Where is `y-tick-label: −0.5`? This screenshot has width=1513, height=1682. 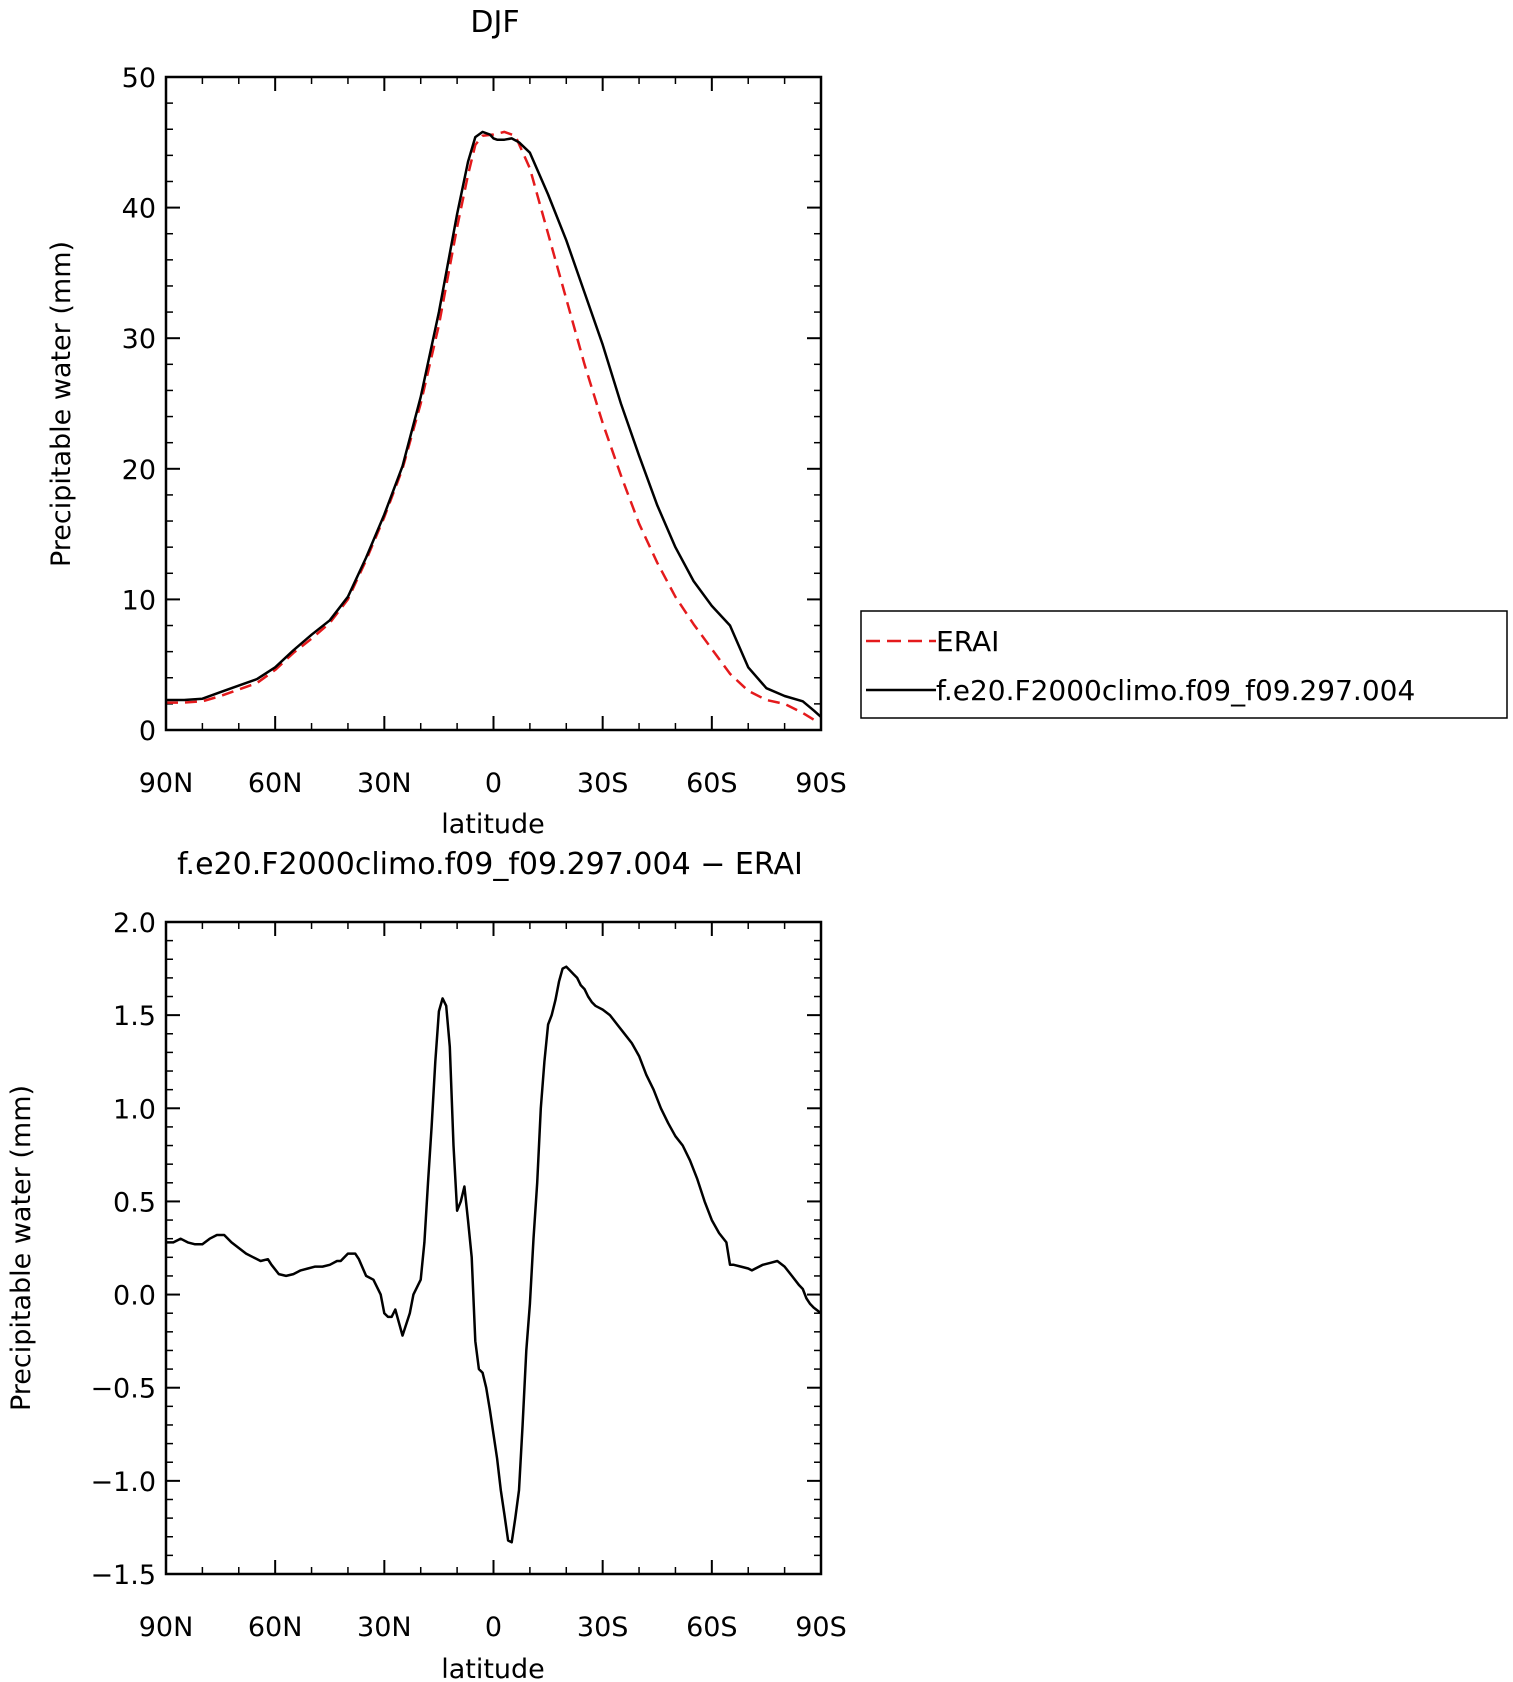 y-tick-label: −0.5 is located at coordinates (123, 1389).